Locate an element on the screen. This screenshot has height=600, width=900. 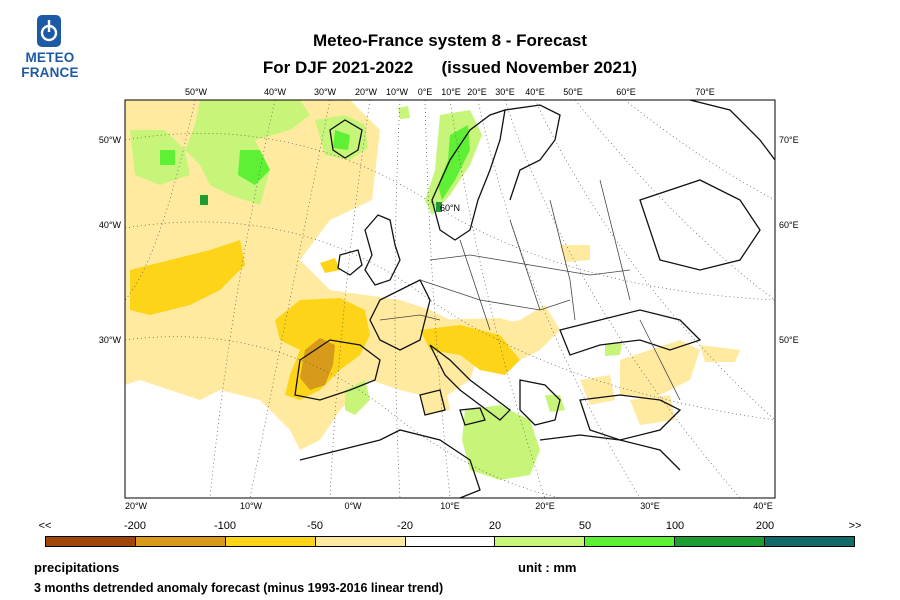
top-label: 70°E is located at coordinates (705, 92).